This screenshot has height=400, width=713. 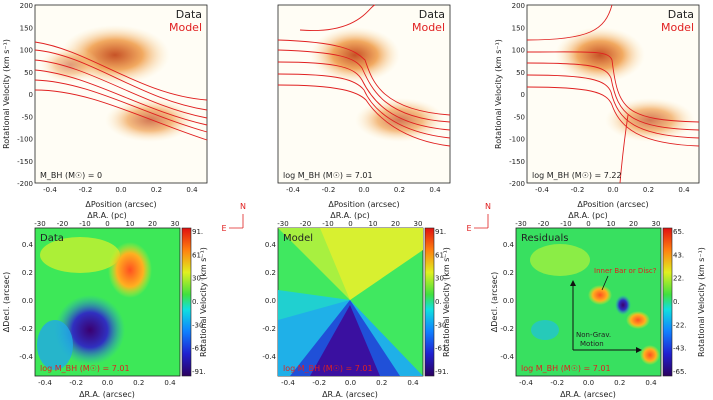 I want to click on pv2-xlabel: ΔPosition (arcsec), so click(x=363, y=204).